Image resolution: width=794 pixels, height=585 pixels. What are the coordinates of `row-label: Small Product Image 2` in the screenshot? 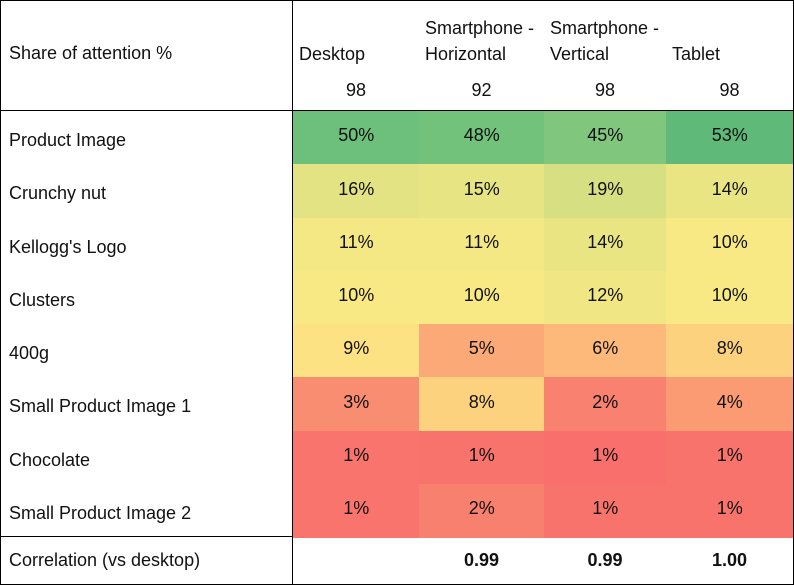 It's located at (100, 512).